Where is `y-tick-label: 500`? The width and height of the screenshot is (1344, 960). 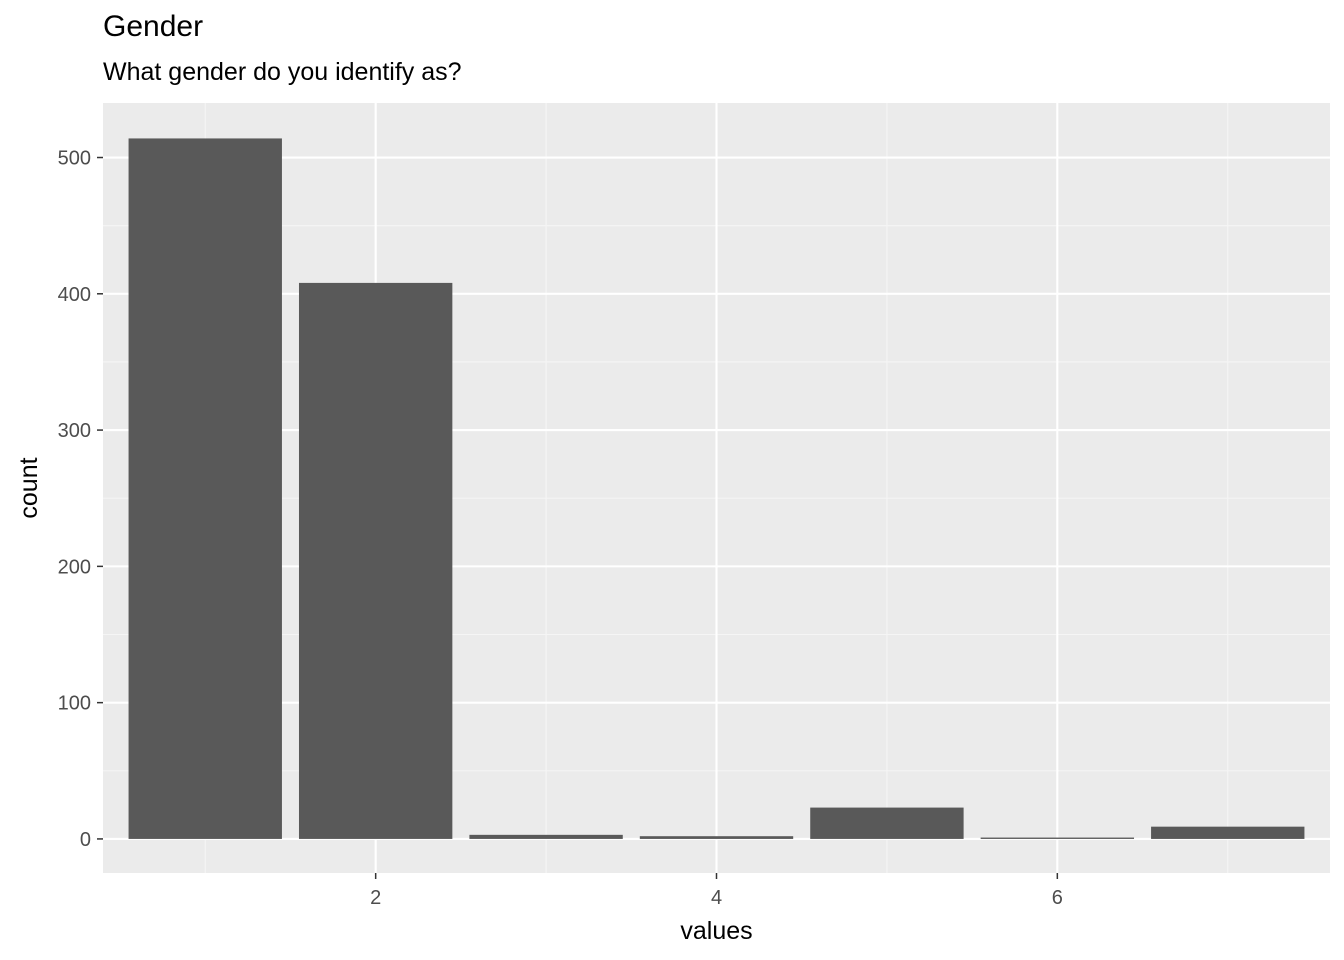
y-tick-label: 500 is located at coordinates (74, 159).